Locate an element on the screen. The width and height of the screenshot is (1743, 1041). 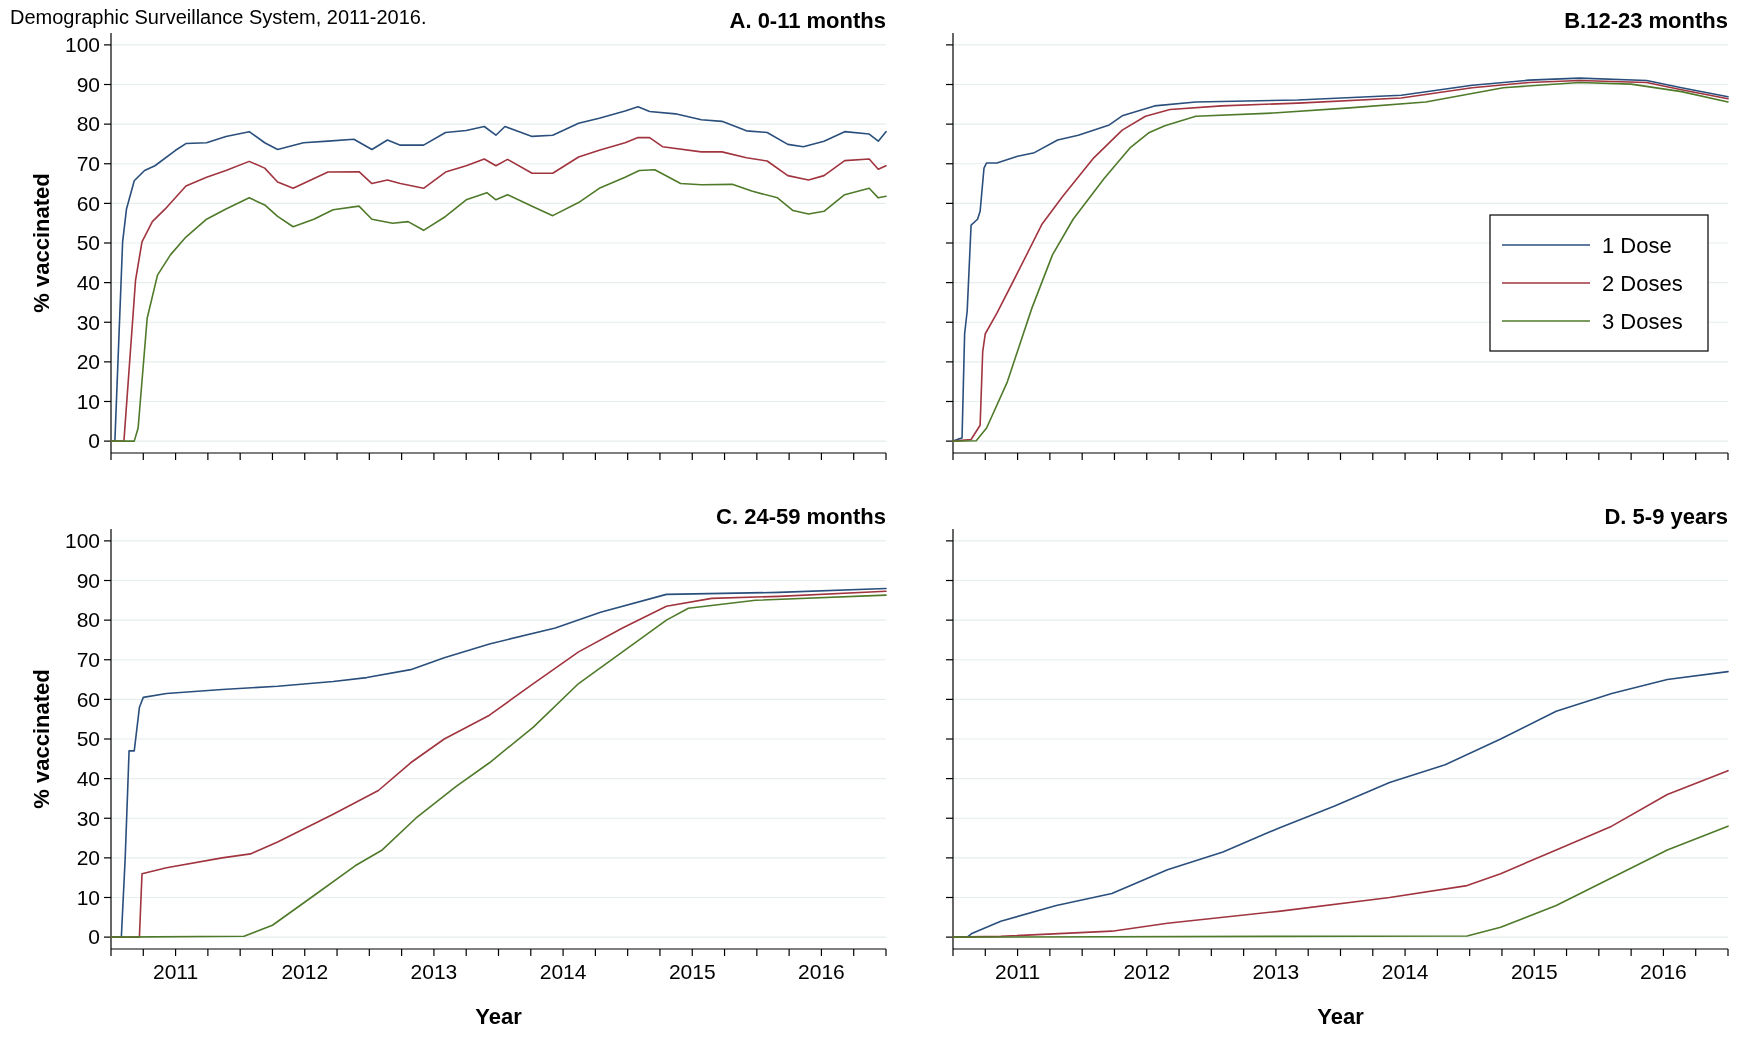
chart-title: A. 0-11 months is located at coordinates (807, 20).